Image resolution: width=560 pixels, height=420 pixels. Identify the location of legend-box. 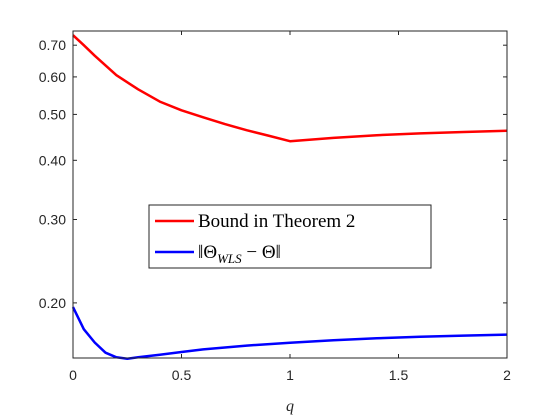
(290, 236).